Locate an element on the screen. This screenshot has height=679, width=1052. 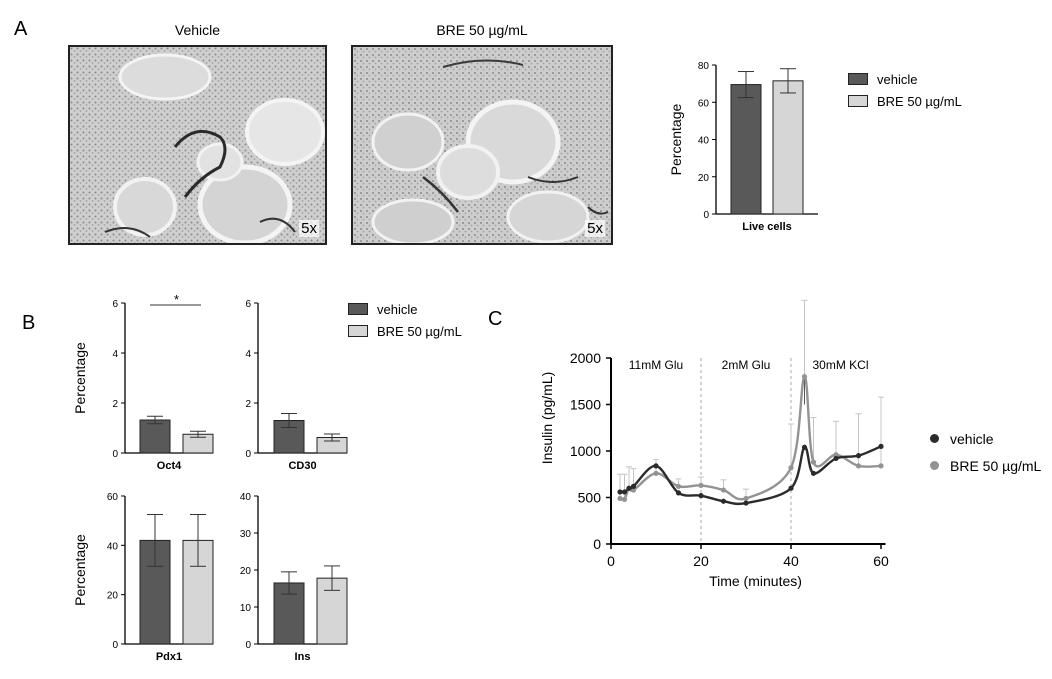
oct4-y-tick-label: 4 is located at coordinates (115, 354).